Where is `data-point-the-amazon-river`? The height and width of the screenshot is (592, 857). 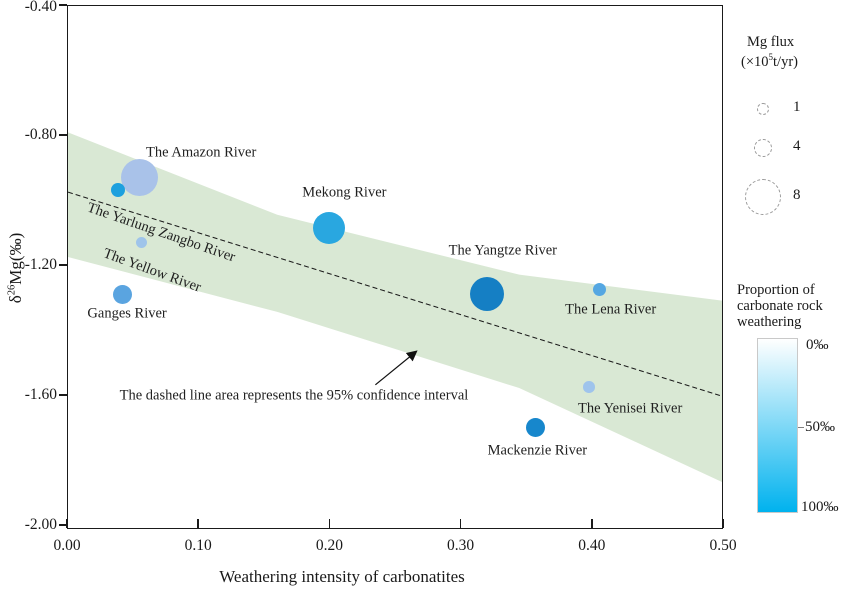 data-point-the-amazon-river is located at coordinates (139, 177).